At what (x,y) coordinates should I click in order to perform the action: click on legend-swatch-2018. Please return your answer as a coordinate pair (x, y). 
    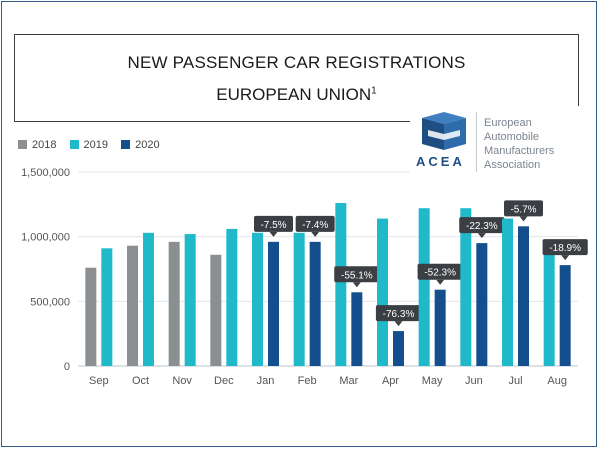
    Looking at the image, I should click on (22, 144).